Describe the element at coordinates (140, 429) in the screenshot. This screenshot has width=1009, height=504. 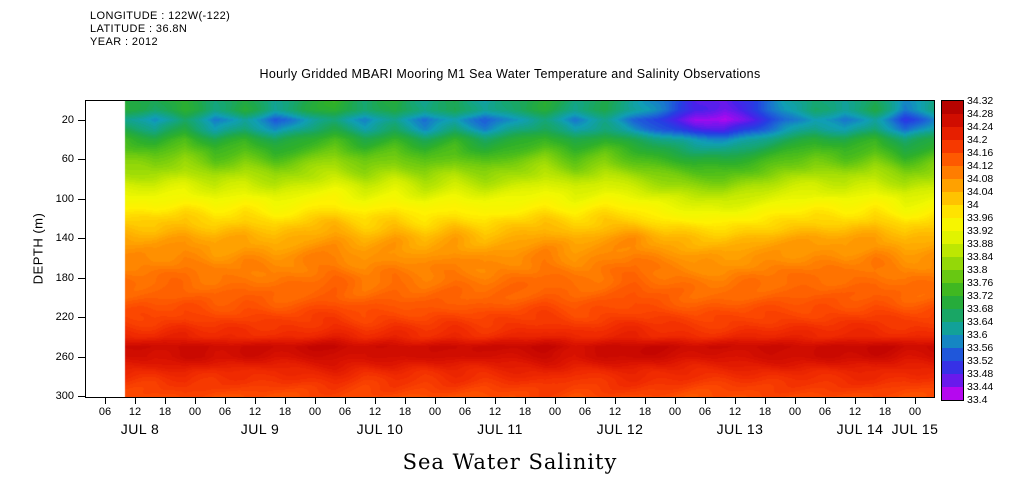
I see `x-date-label: JUL 8` at that location.